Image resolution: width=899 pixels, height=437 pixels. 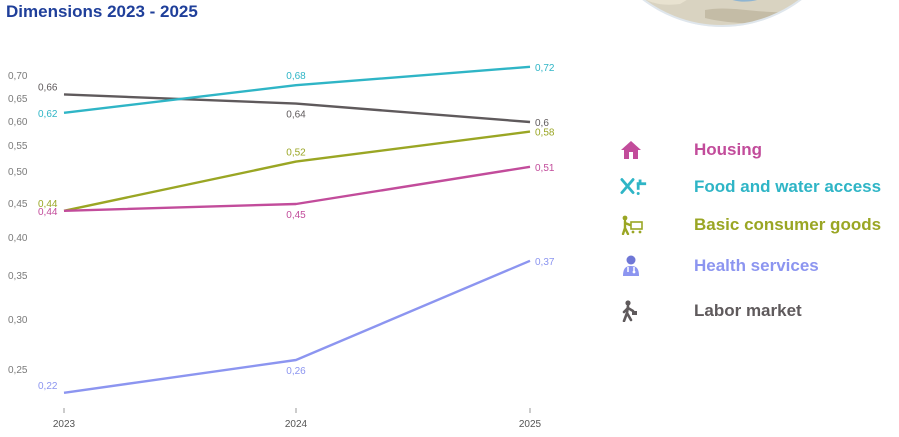 I want to click on y-tick-label: 0,65, so click(x=18, y=99).